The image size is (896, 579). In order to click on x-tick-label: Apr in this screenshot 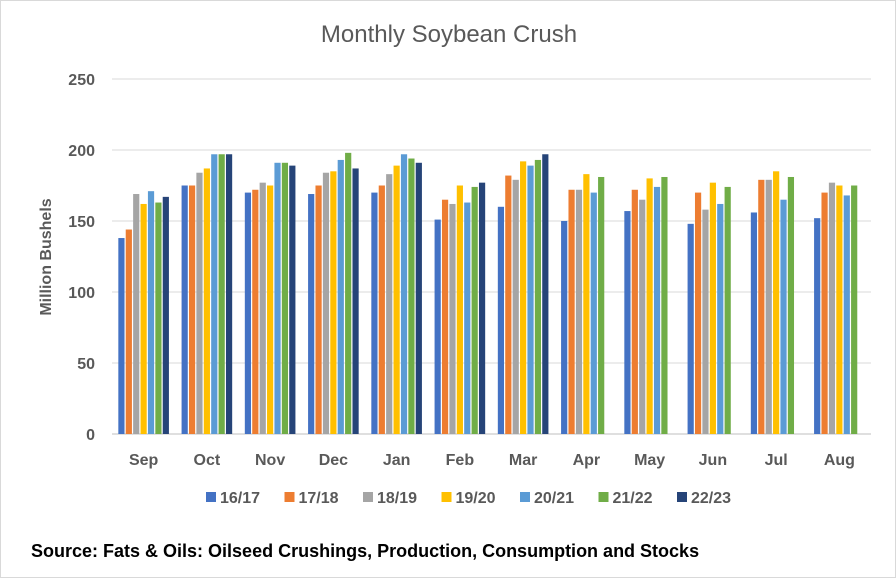, I will do `click(587, 460)`.